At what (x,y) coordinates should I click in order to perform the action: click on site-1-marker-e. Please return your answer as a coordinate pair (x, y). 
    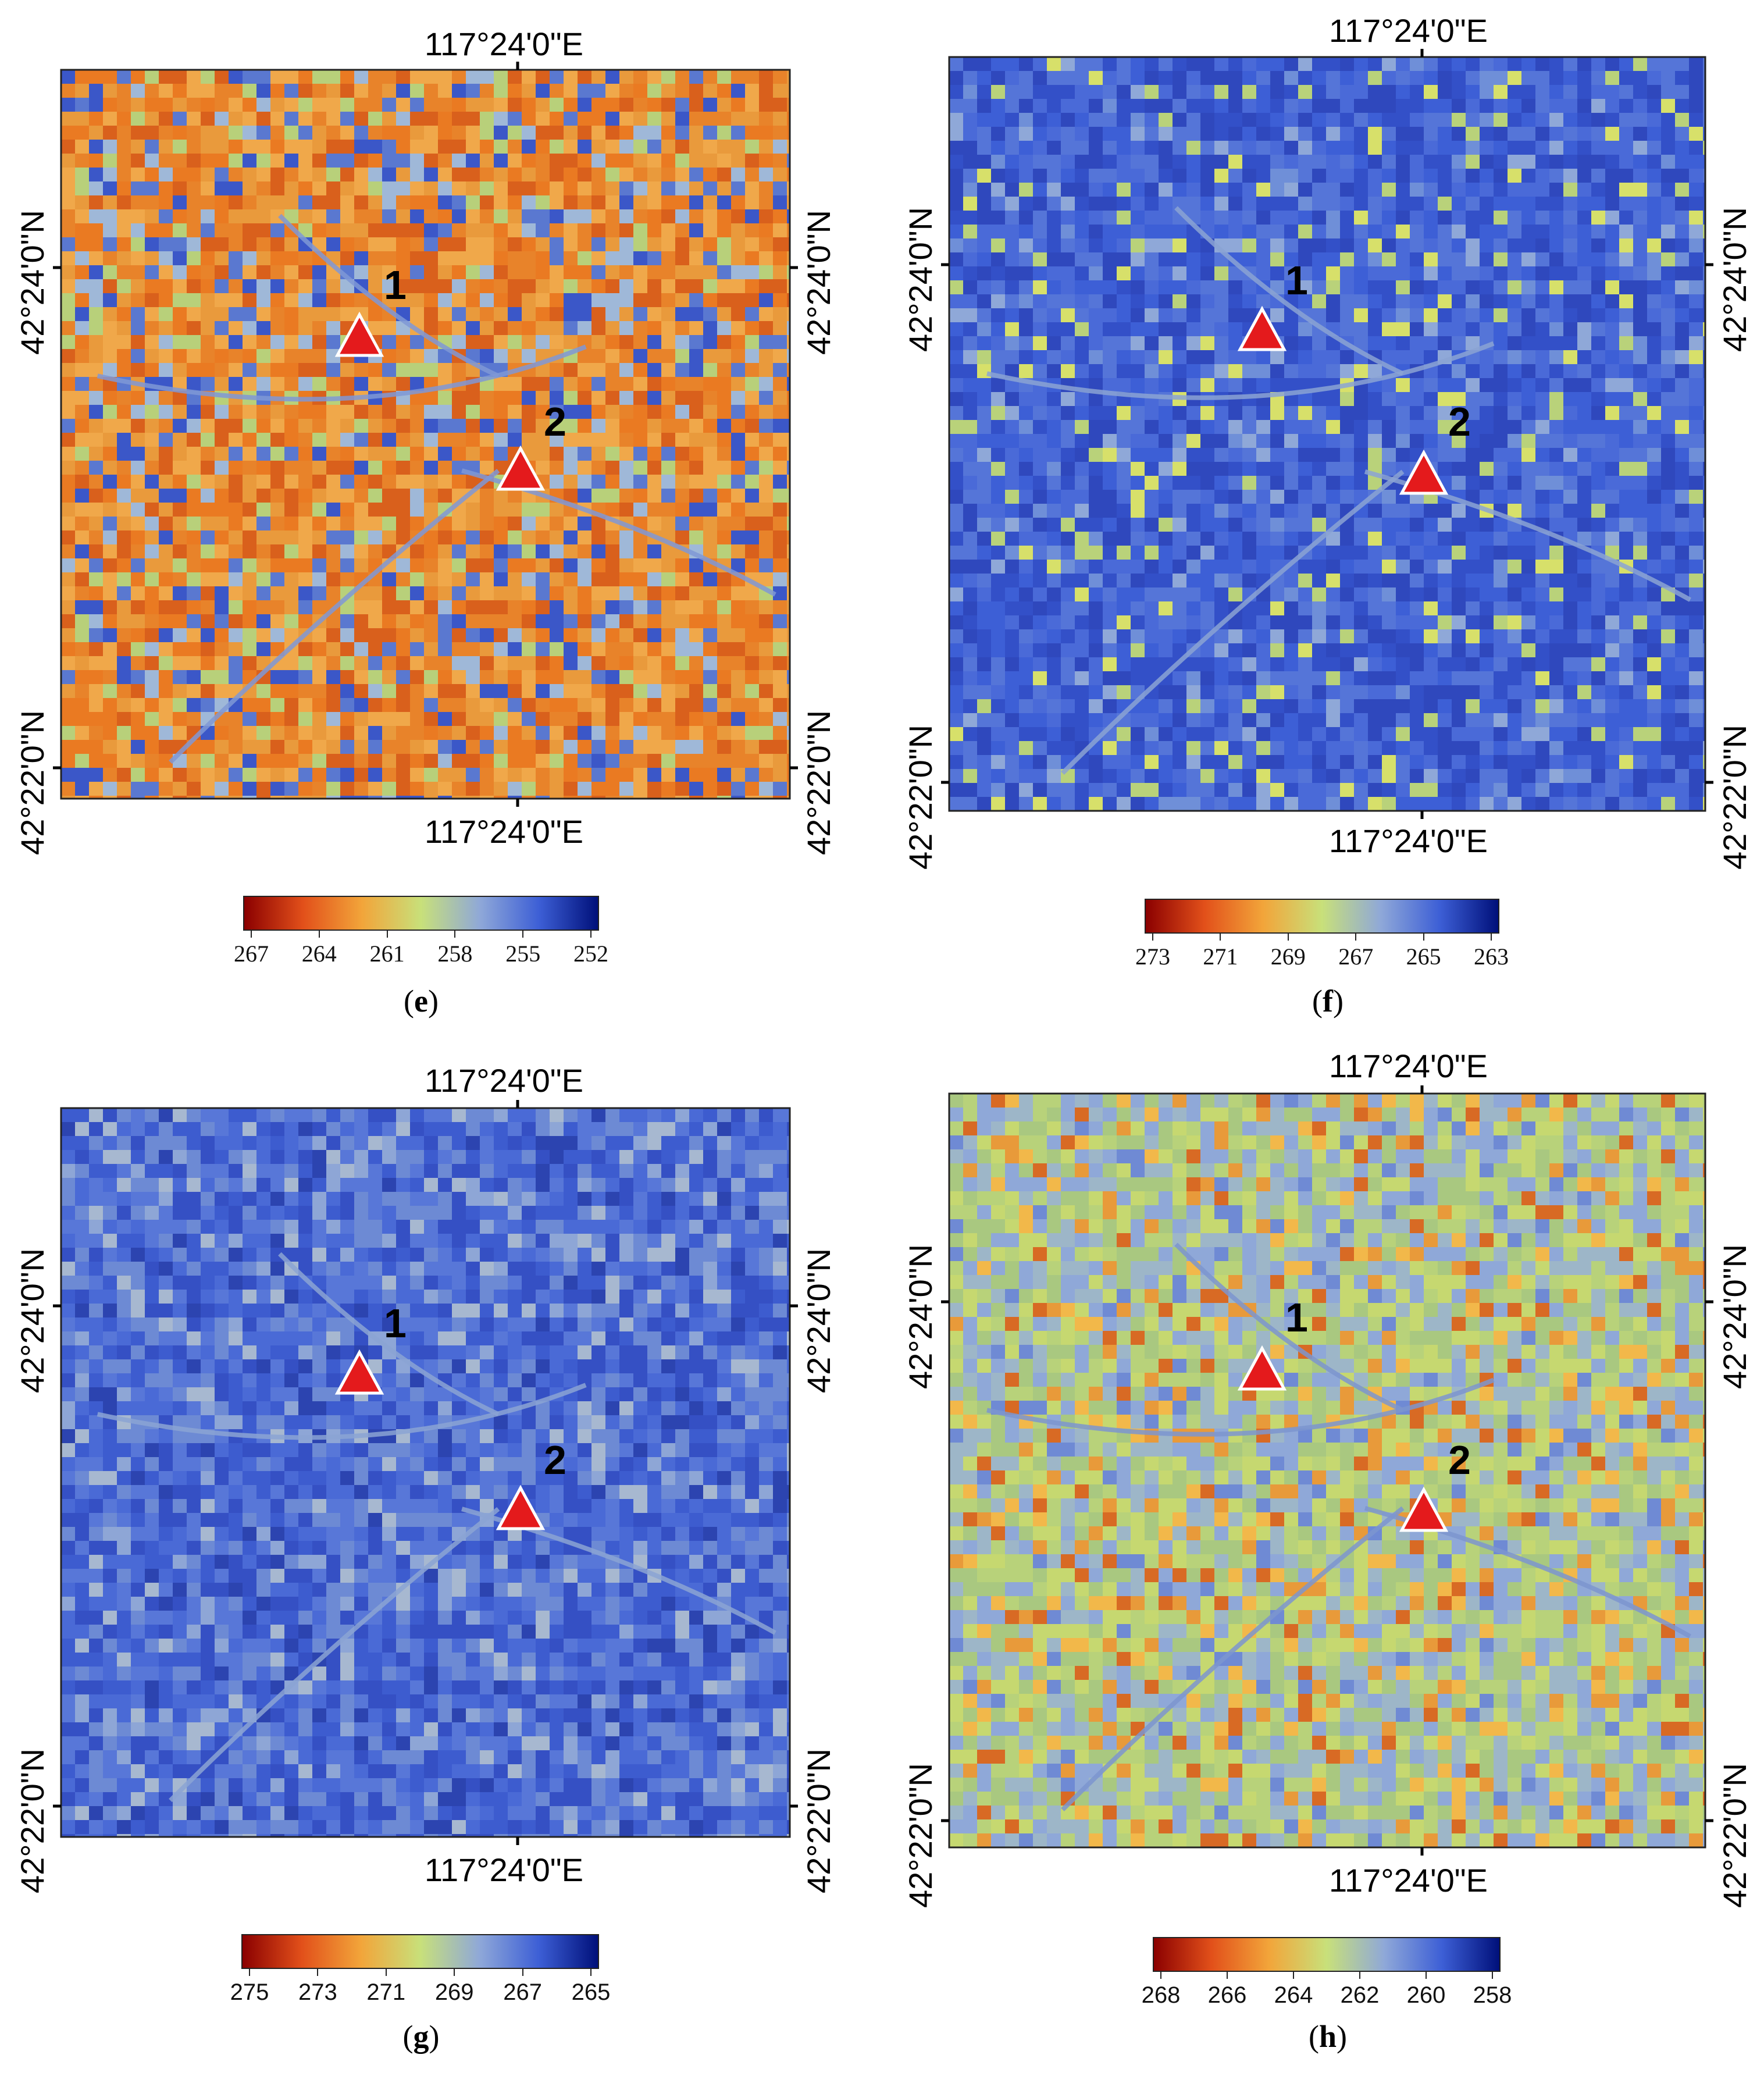
    Looking at the image, I should click on (359, 334).